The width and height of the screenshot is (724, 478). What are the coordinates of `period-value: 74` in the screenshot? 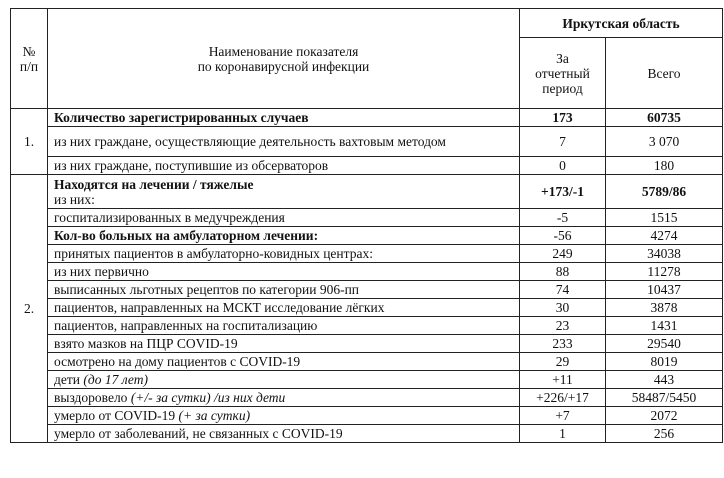 It's located at (562, 289).